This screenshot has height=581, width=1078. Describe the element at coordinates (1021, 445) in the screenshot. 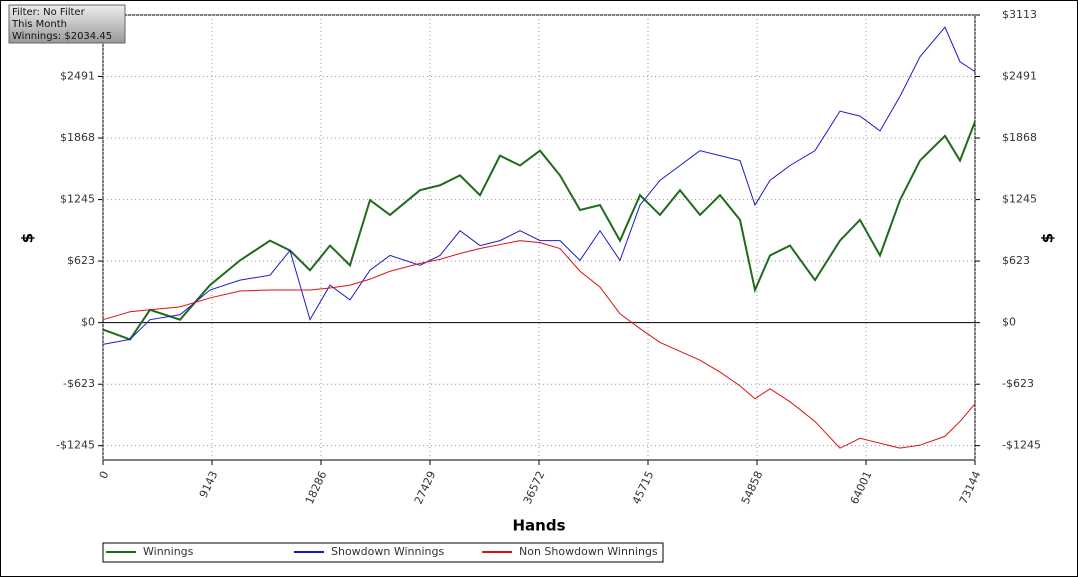

I see `y2-tick-label: -$1245` at that location.